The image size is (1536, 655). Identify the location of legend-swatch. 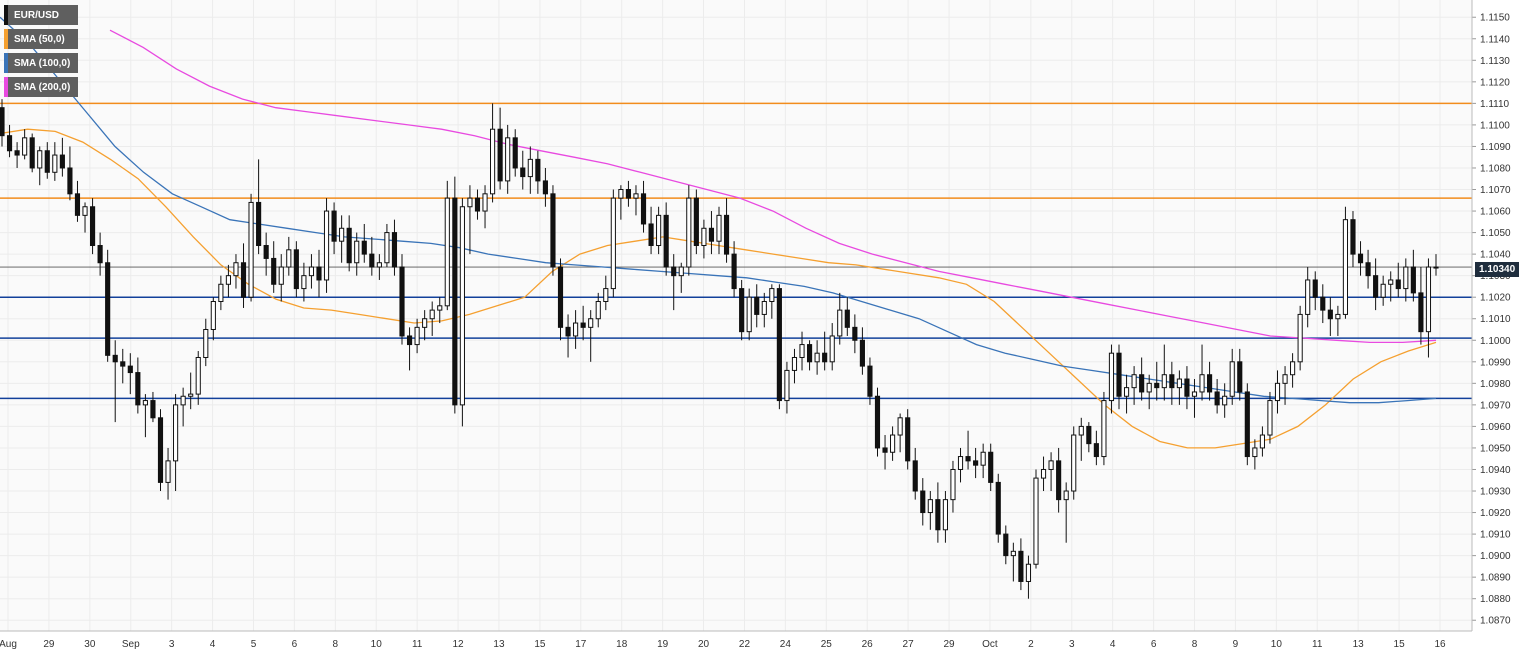
(6, 39).